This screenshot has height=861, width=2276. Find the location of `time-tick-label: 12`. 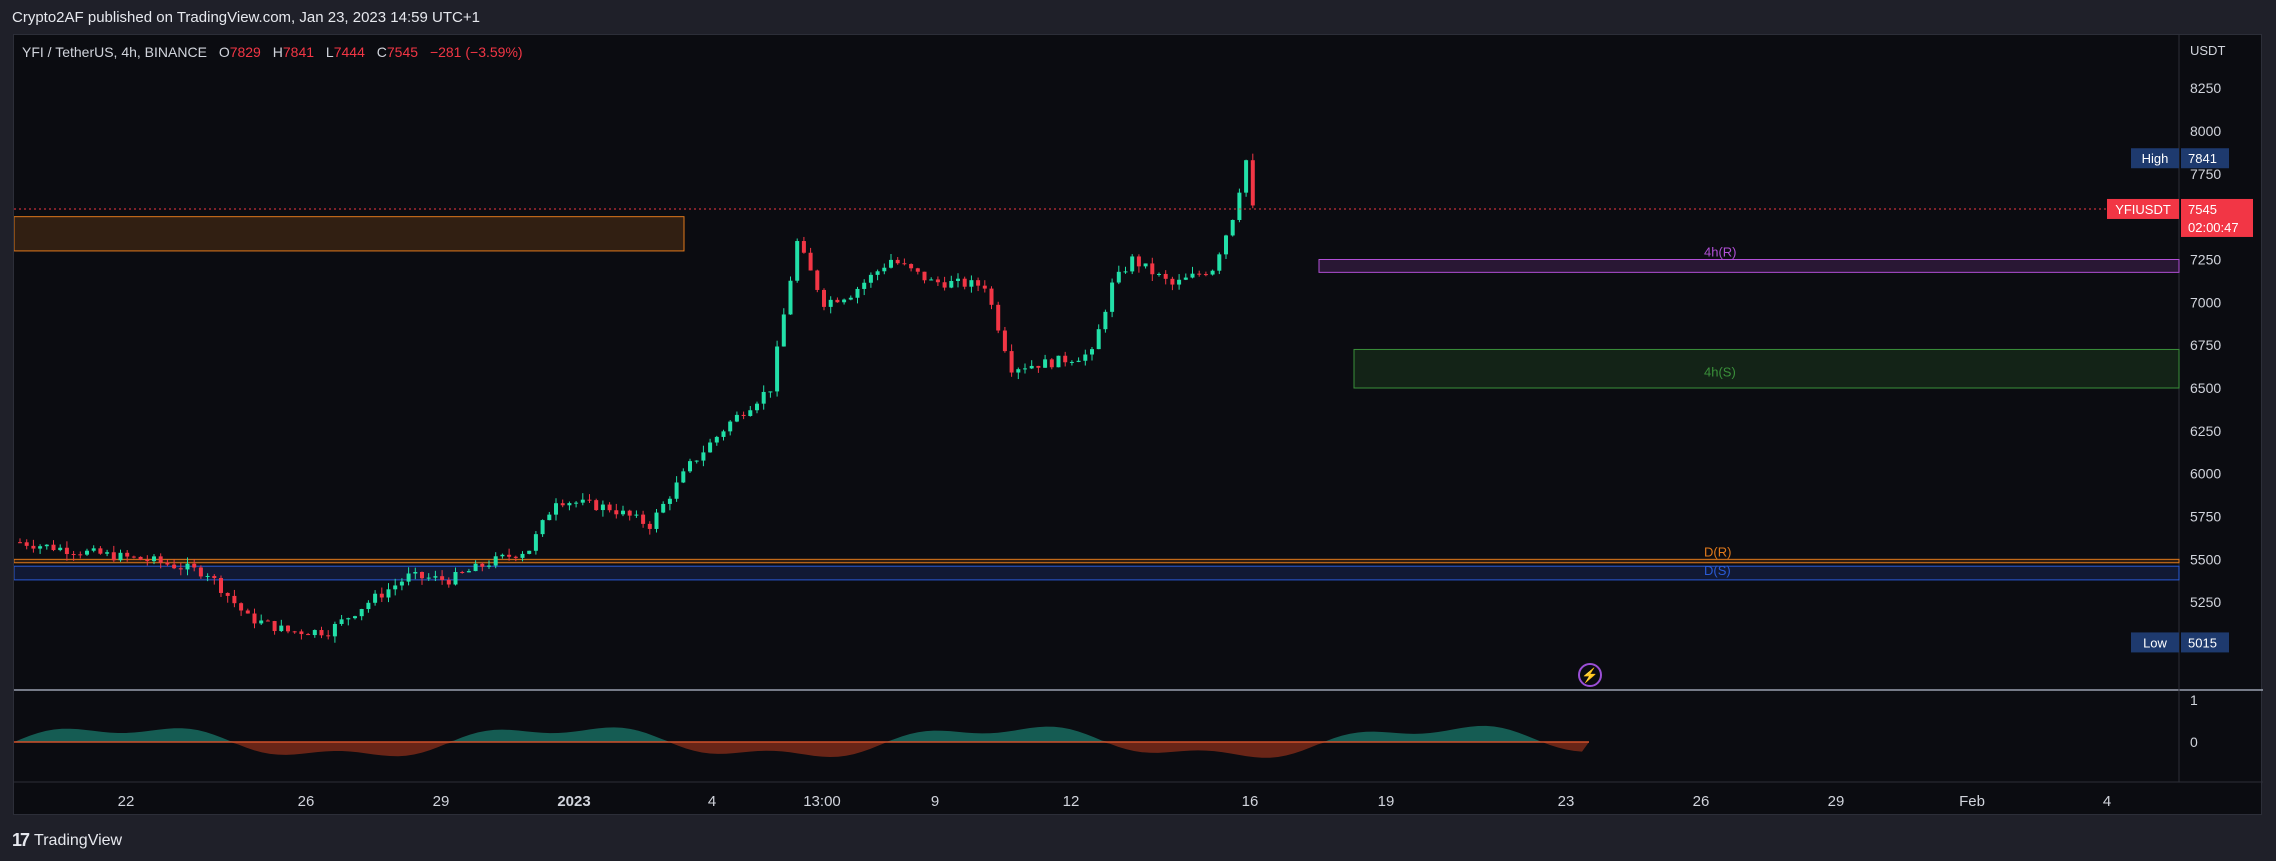

time-tick-label: 12 is located at coordinates (1071, 801).